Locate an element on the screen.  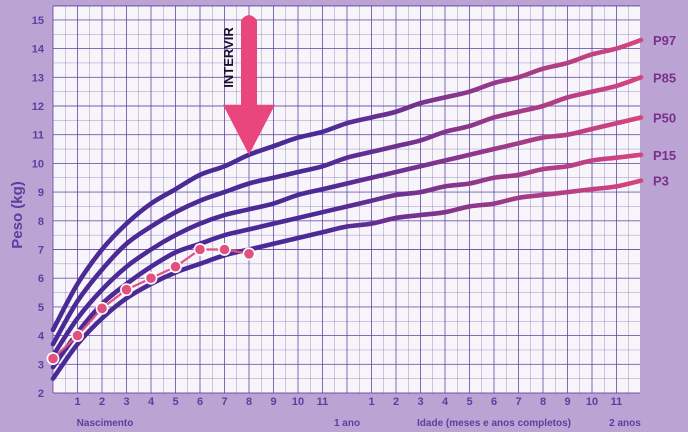
y-tick-label: 11 is located at coordinates (38, 136).